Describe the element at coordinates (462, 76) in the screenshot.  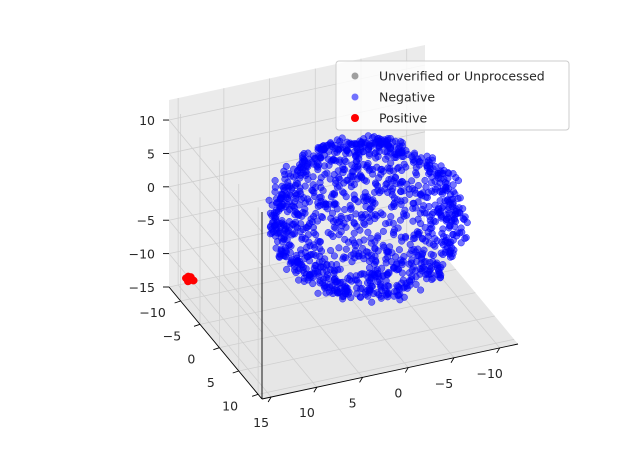
I see `legend-label-unverified: Unverified or Unprocessed` at that location.